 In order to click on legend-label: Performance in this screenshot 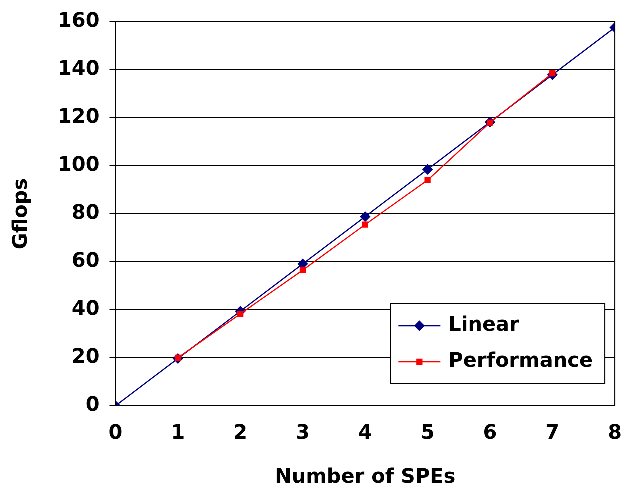, I will do `click(521, 360)`.